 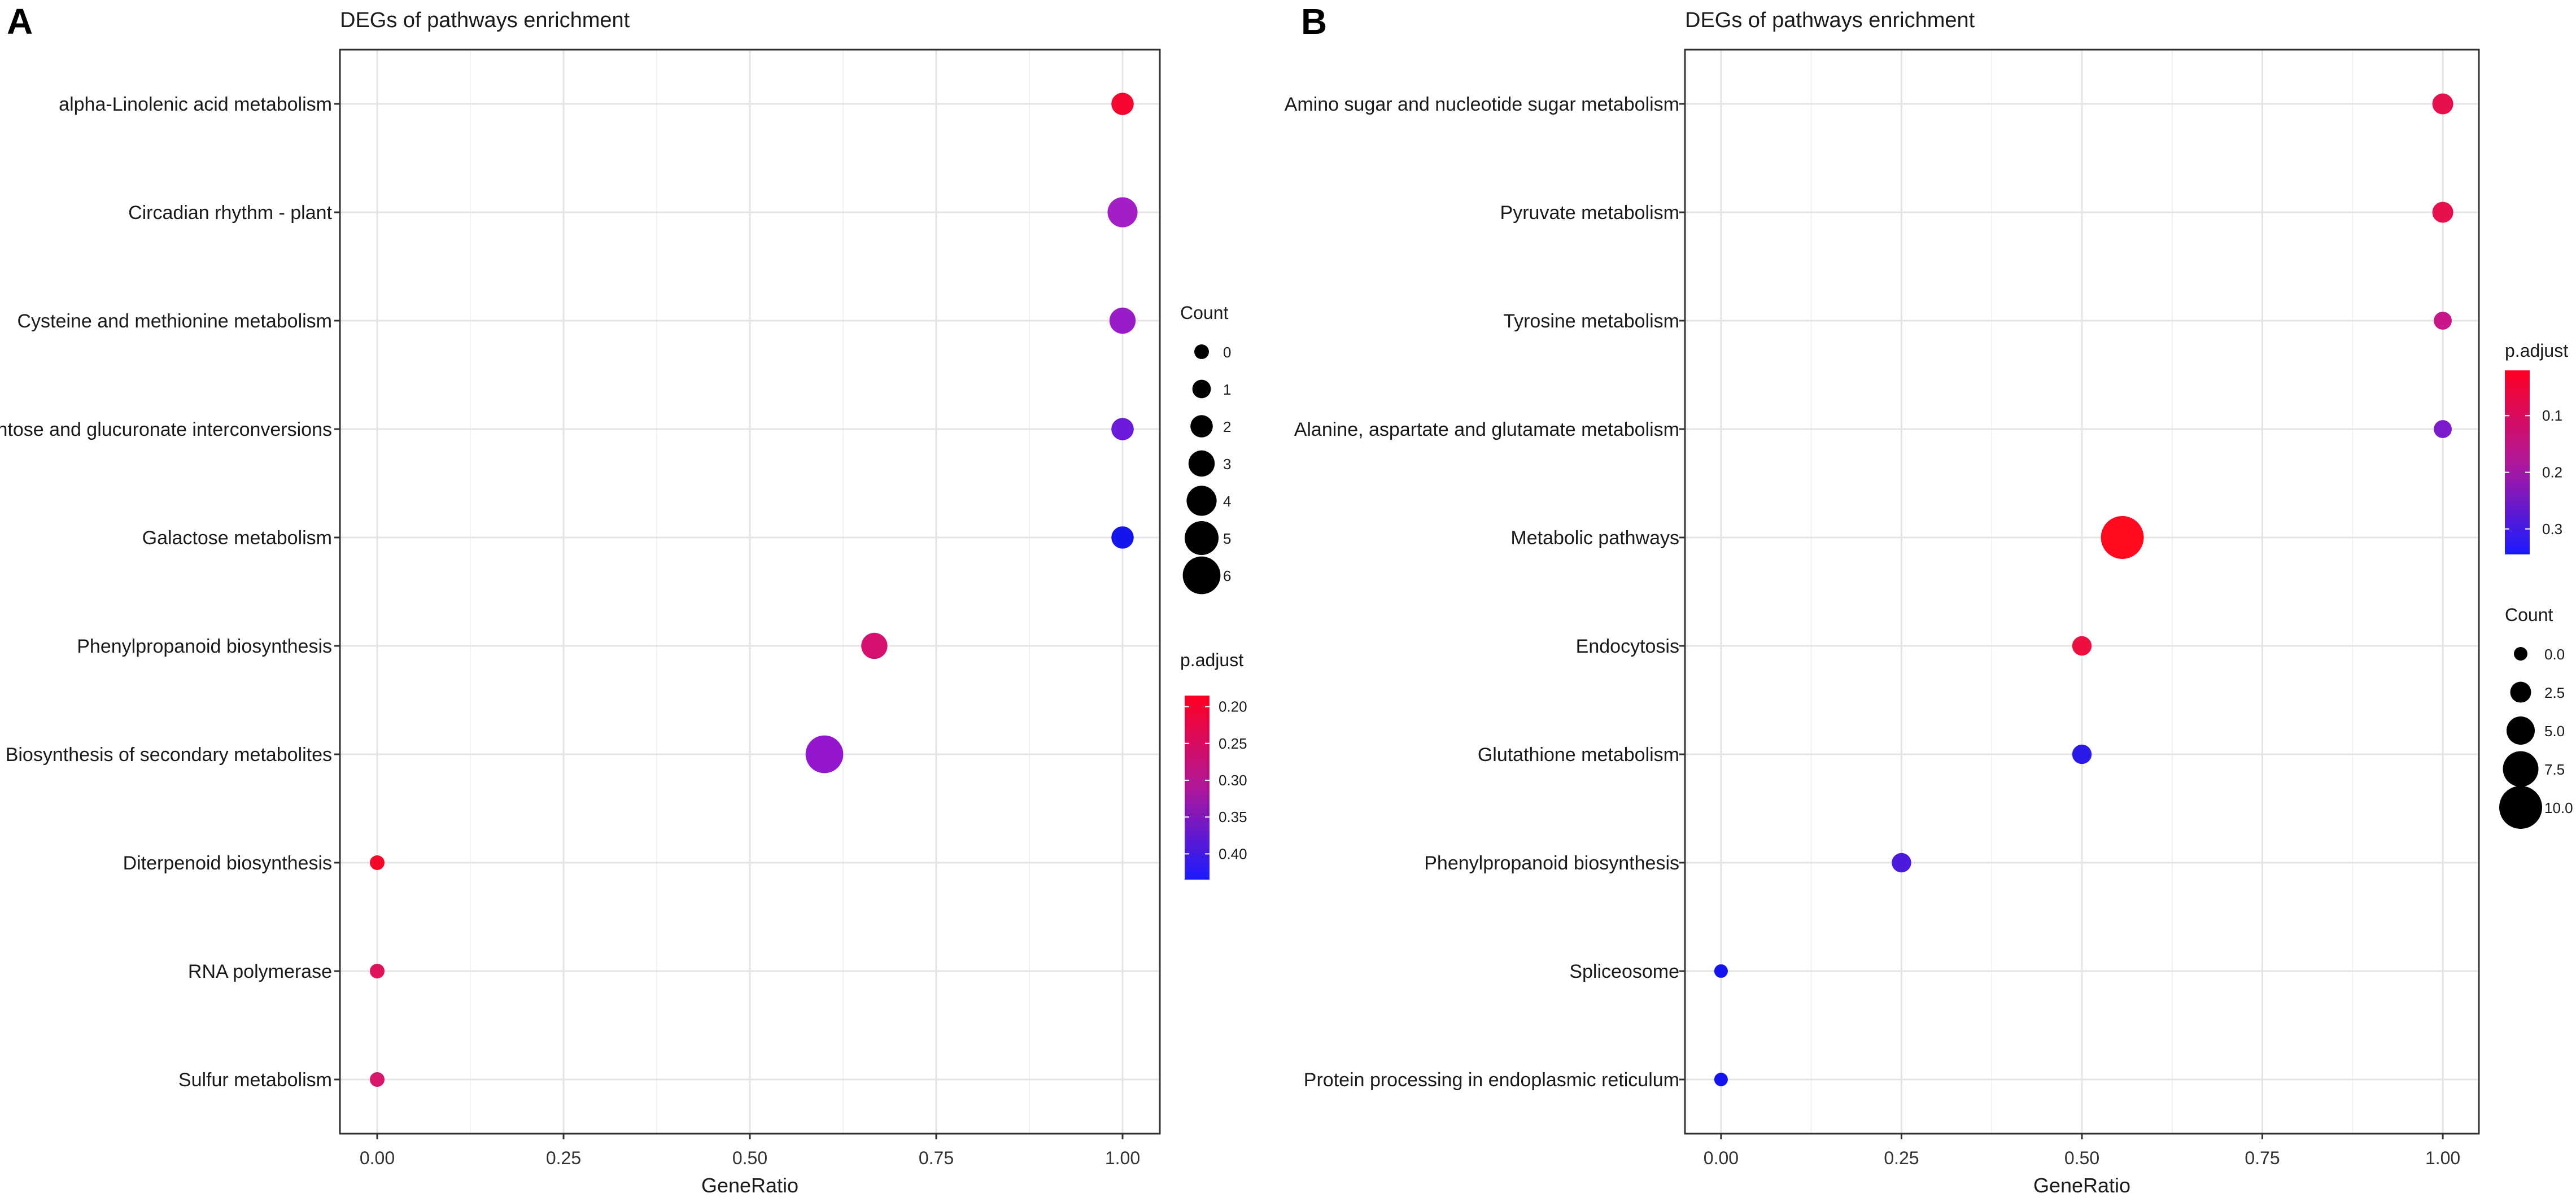 What do you see at coordinates (1591, 321) in the screenshot?
I see `y-tick-label: Tyrosine metabolism` at bounding box center [1591, 321].